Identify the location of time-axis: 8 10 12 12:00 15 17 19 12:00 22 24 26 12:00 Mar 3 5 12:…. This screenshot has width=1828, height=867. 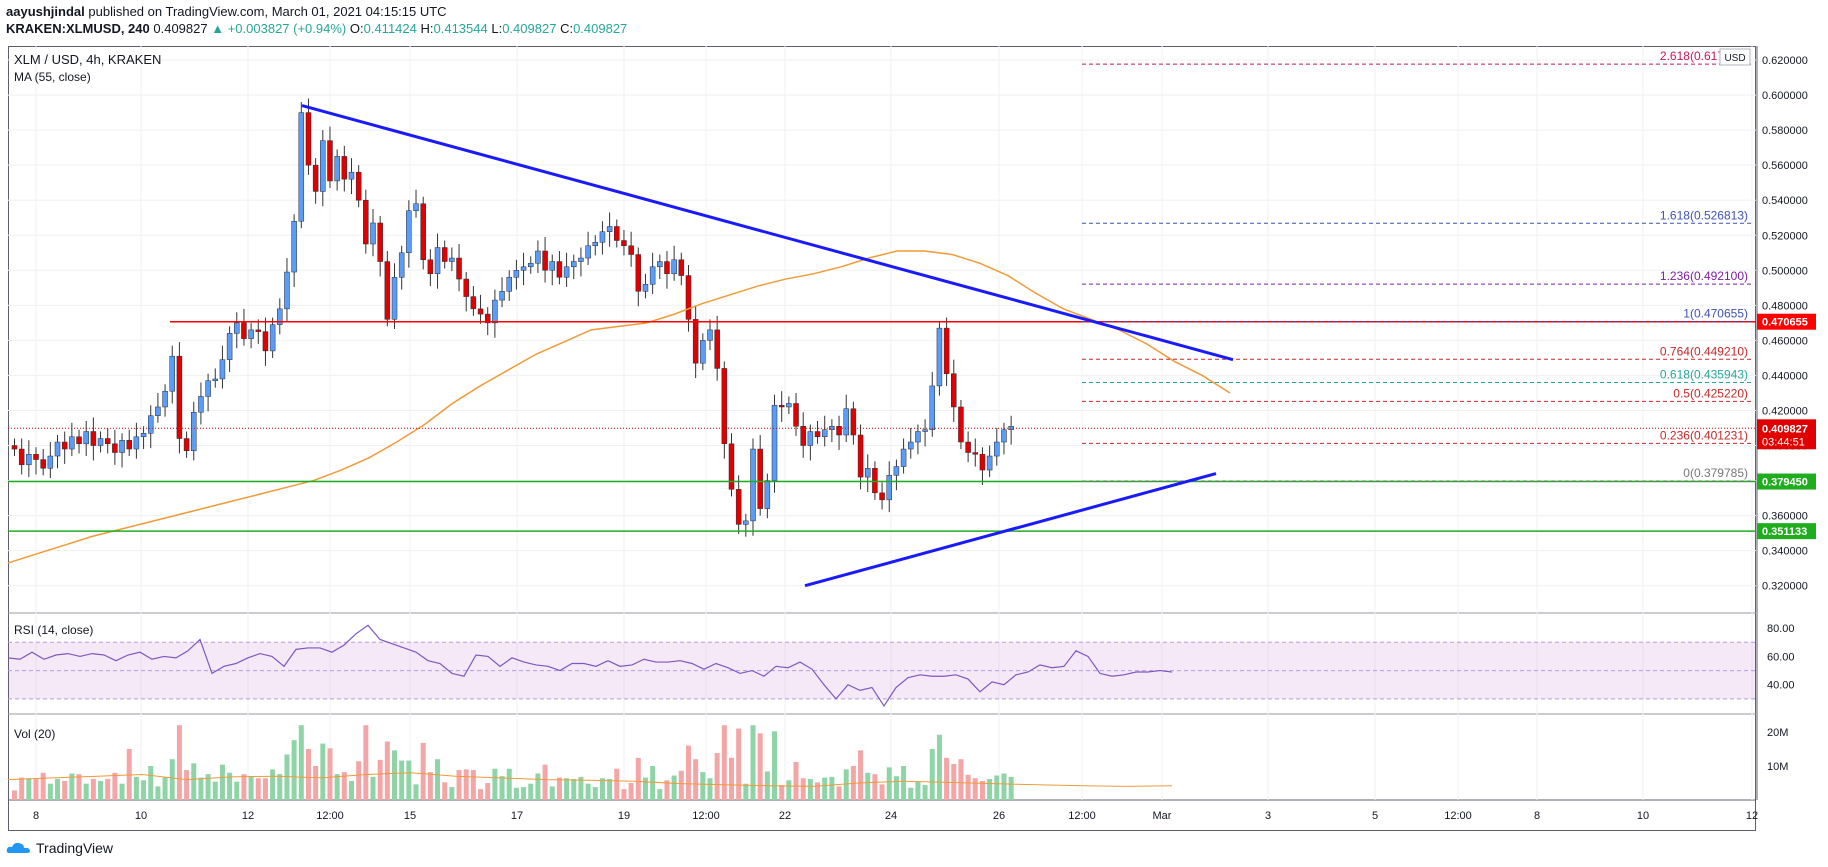
(895, 816).